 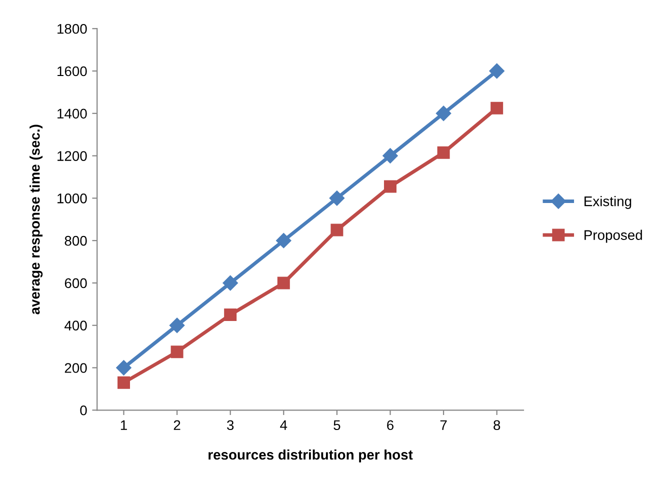 What do you see at coordinates (72, 29) in the screenshot?
I see `y-tick-label: 1800` at bounding box center [72, 29].